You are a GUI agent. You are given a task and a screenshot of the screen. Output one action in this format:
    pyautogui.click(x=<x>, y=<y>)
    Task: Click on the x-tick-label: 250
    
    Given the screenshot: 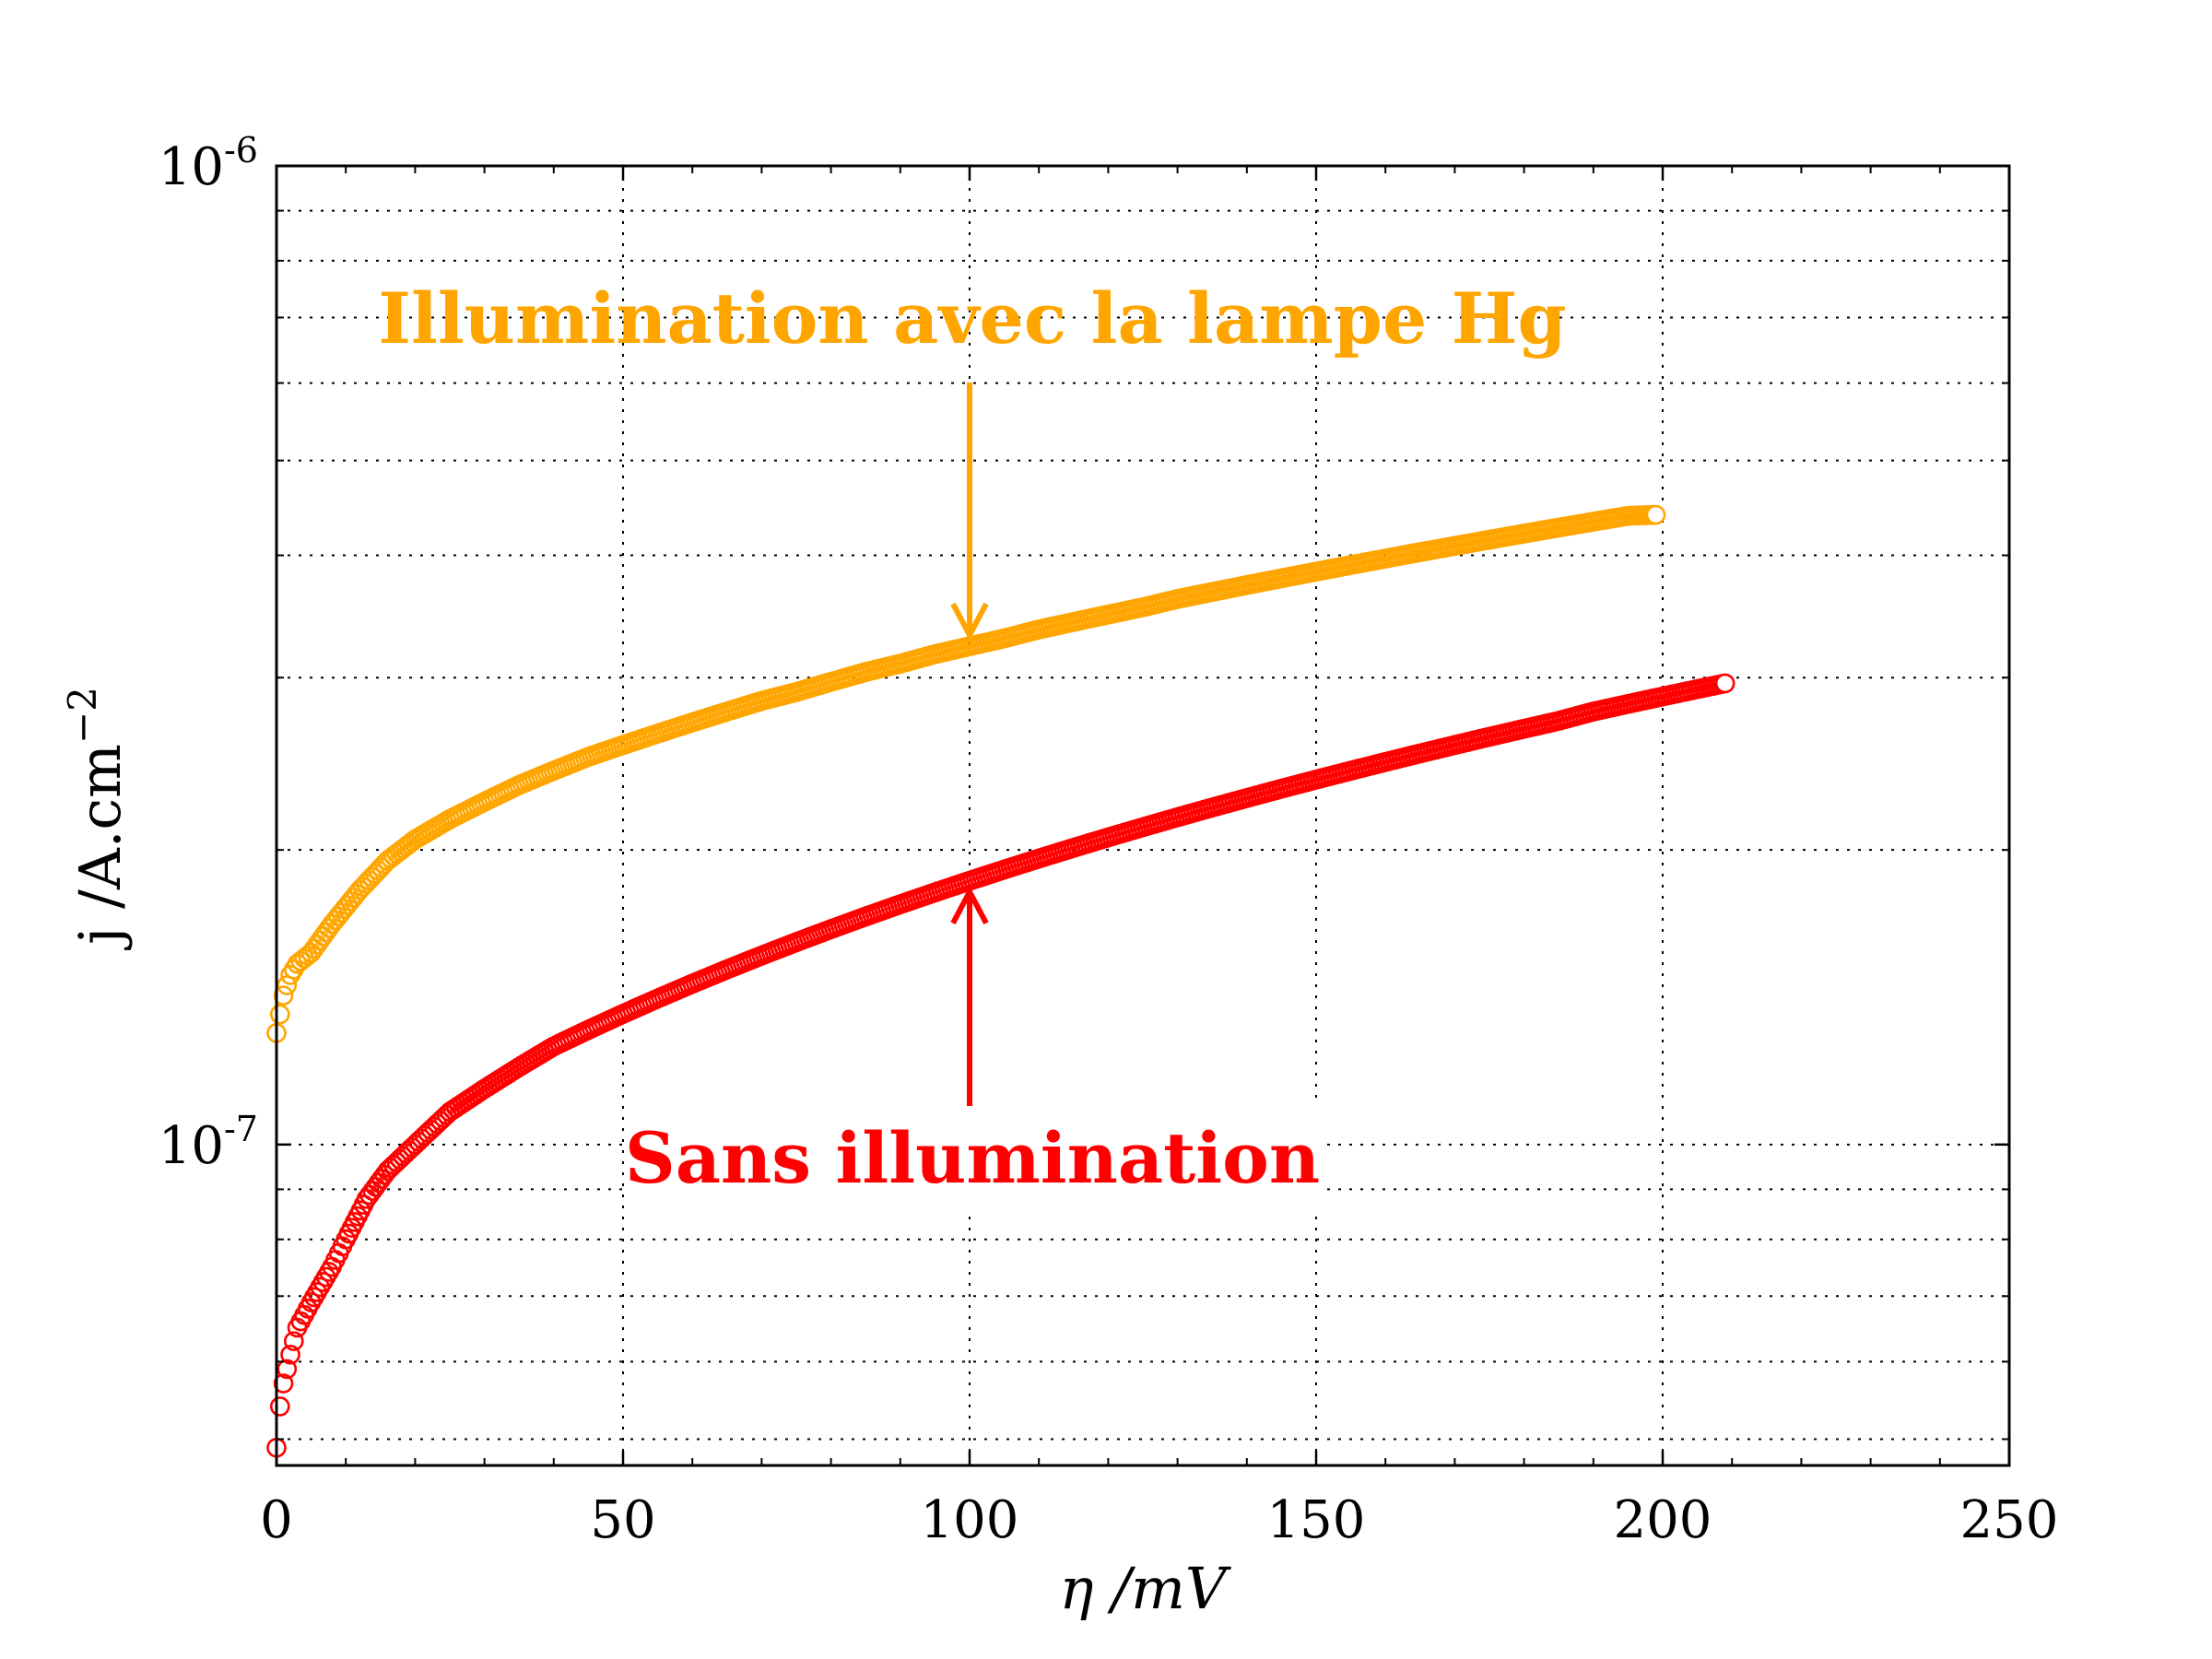 What is the action you would take?
    pyautogui.click(x=2009, y=1520)
    